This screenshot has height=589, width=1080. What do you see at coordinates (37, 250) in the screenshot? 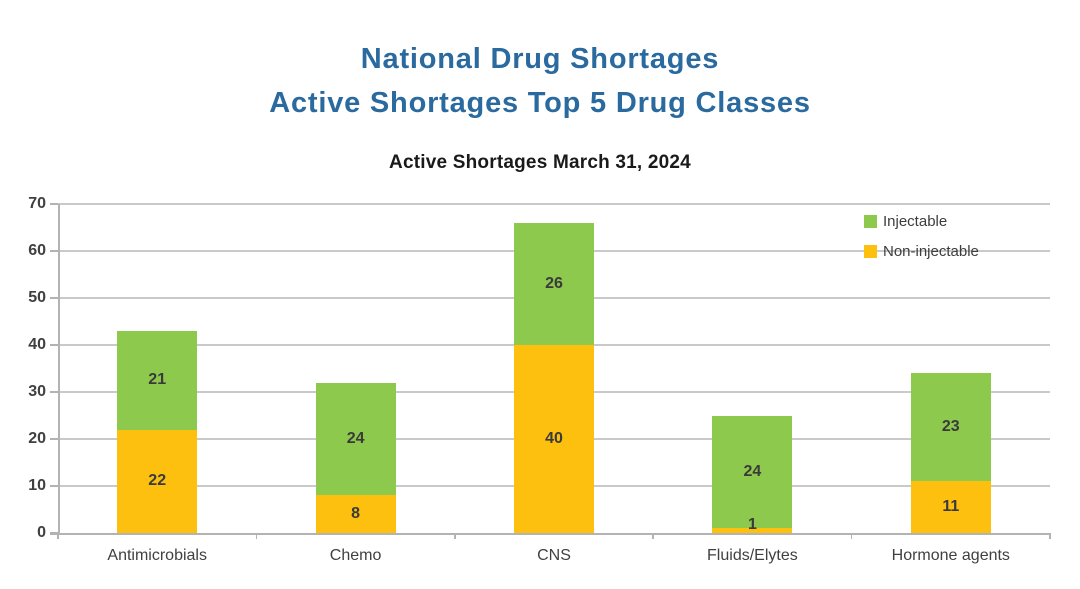
I see `y-tick-label-60: 60` at bounding box center [37, 250].